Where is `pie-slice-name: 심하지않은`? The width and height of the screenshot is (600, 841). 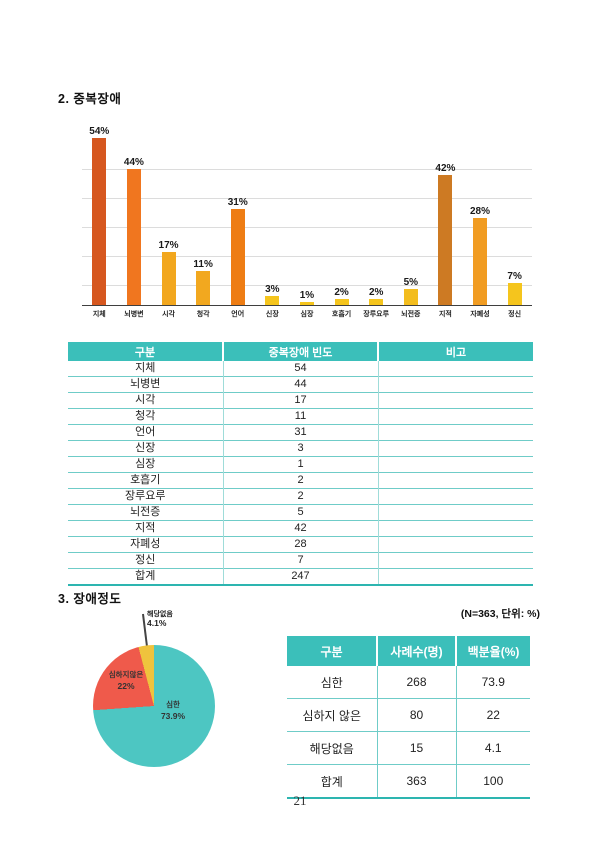
pie-slice-name: 심하지않은 is located at coordinates (126, 674).